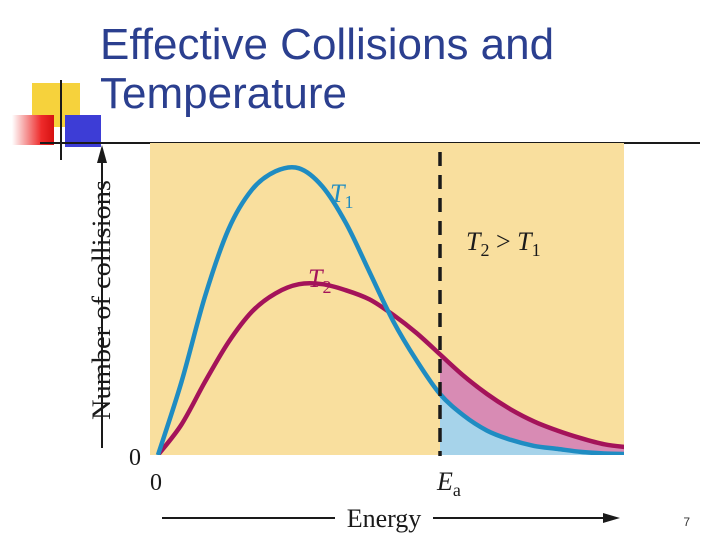  What do you see at coordinates (341, 195) in the screenshot?
I see `series-label-t1: T1` at bounding box center [341, 195].